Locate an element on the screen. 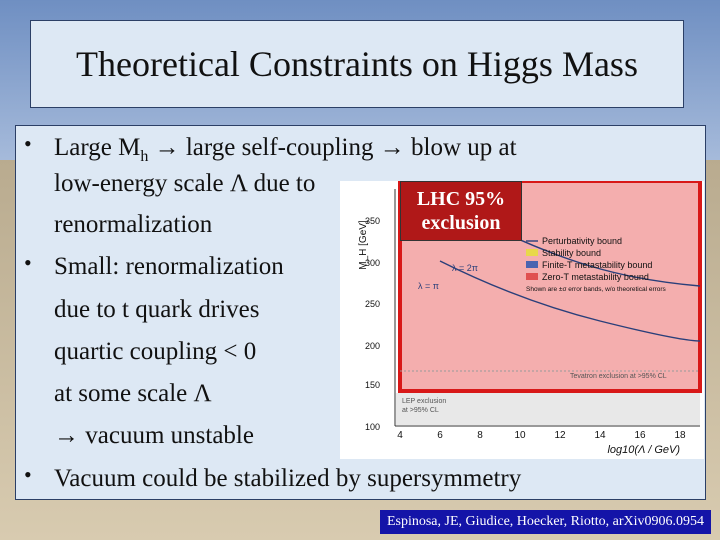 Image resolution: width=720 pixels, height=540 pixels. y-tick-label: 150 is located at coordinates (372, 385).